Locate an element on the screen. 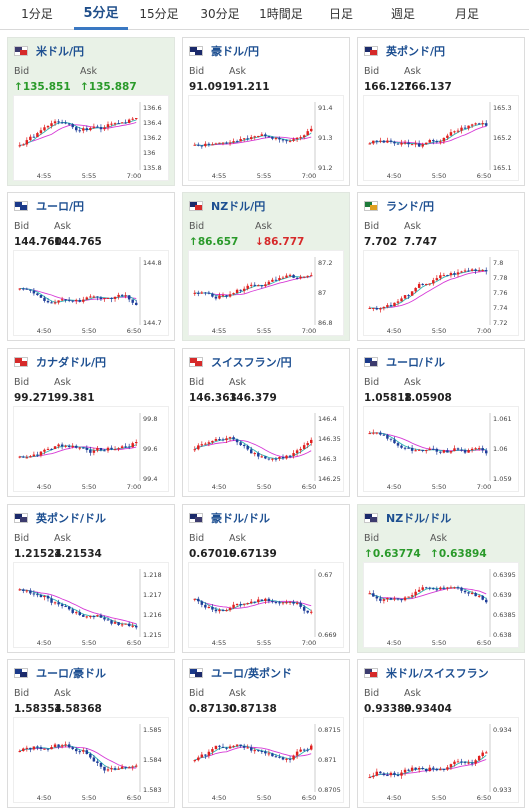  pair-name: 英ポンド/円 is located at coordinates (416, 51).